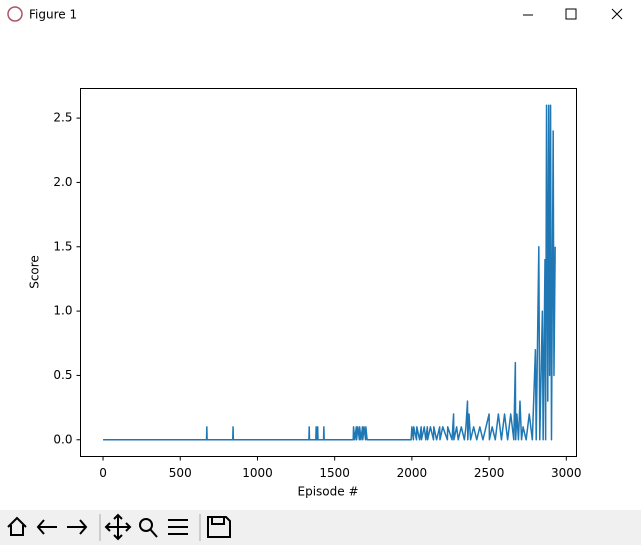 The height and width of the screenshot is (549, 641). I want to click on app-icon, so click(15, 14).